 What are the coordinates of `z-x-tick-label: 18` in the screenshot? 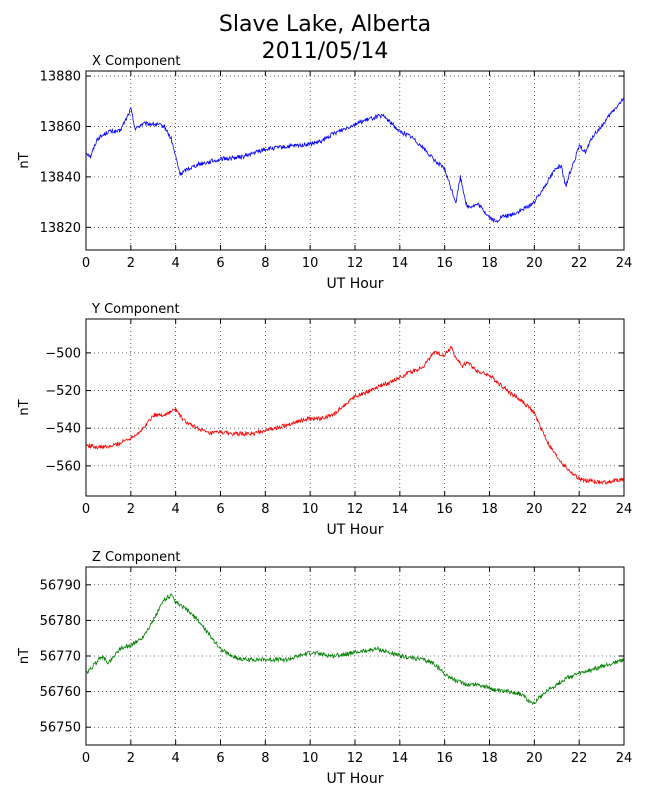 It's located at (489, 758).